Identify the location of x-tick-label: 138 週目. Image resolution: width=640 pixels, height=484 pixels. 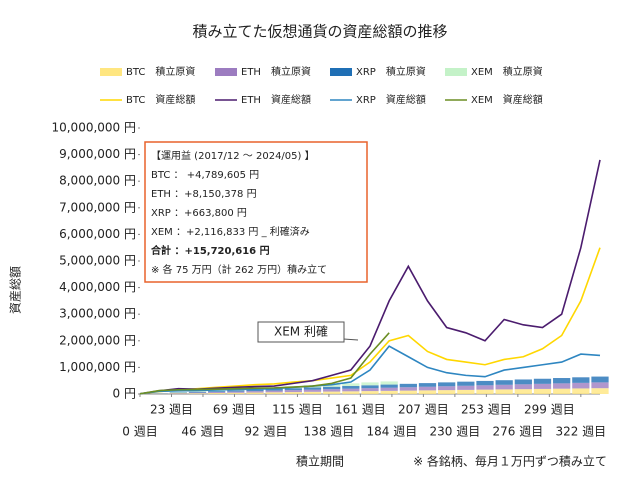
(329, 432).